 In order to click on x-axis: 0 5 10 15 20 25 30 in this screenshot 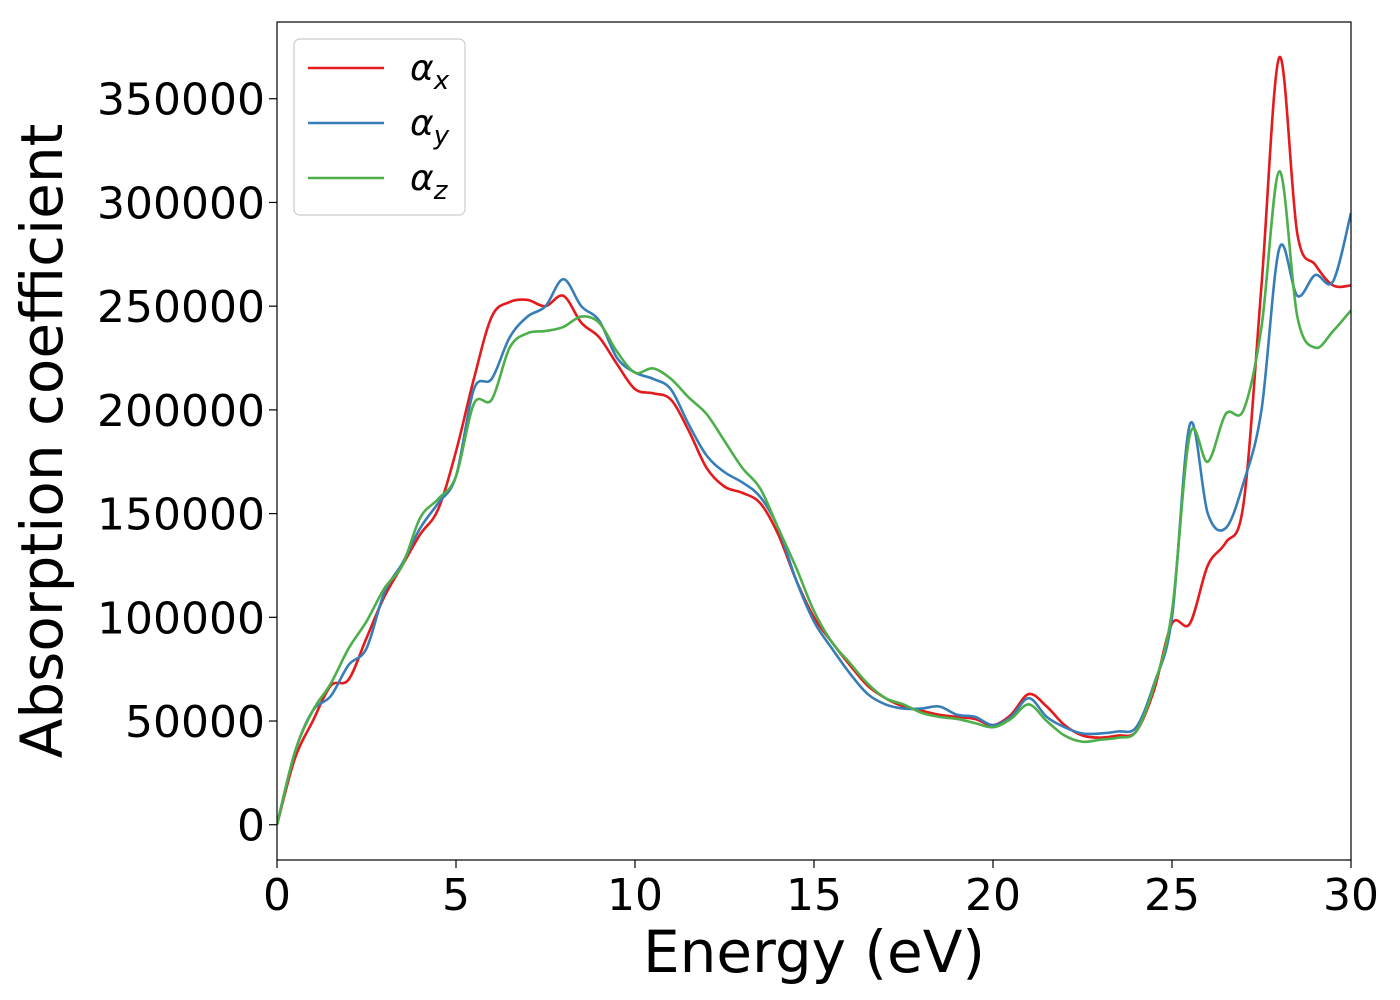, I will do `click(821, 890)`.